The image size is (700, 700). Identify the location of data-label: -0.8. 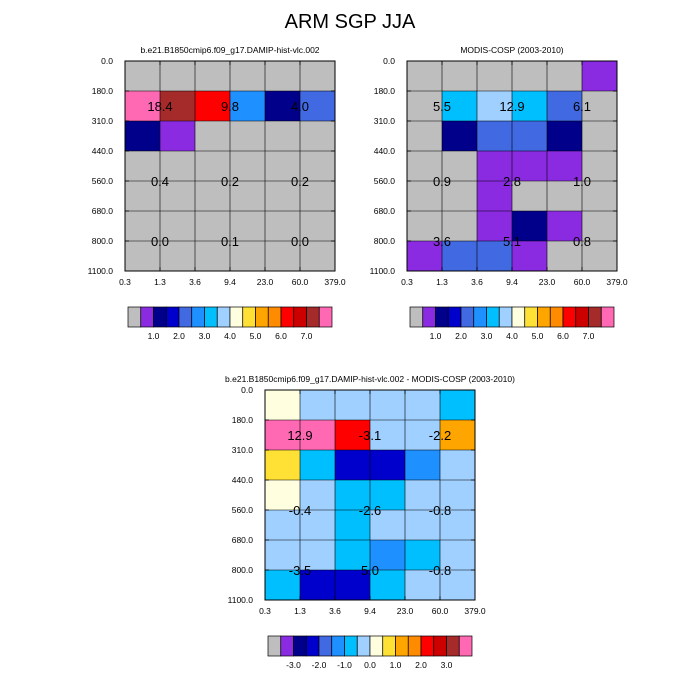
(440, 570).